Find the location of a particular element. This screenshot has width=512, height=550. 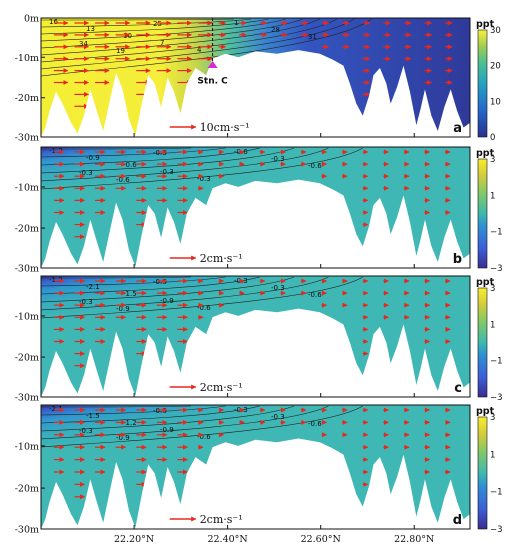

colorbar-tick-label: 10 is located at coordinates (495, 102).